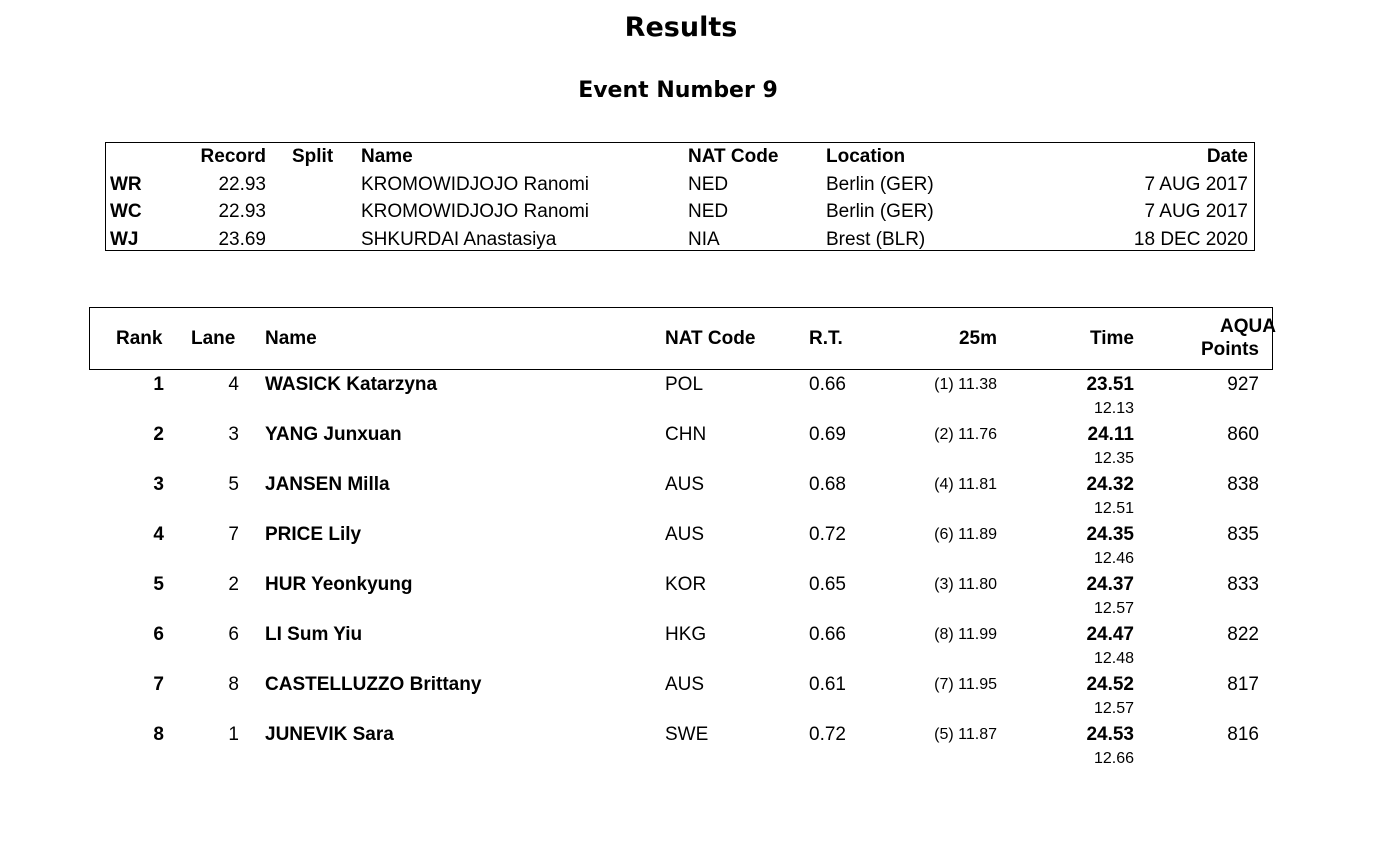 The image size is (1382, 854). I want to click on record-date: 7 AUG 2017, so click(1196, 211).